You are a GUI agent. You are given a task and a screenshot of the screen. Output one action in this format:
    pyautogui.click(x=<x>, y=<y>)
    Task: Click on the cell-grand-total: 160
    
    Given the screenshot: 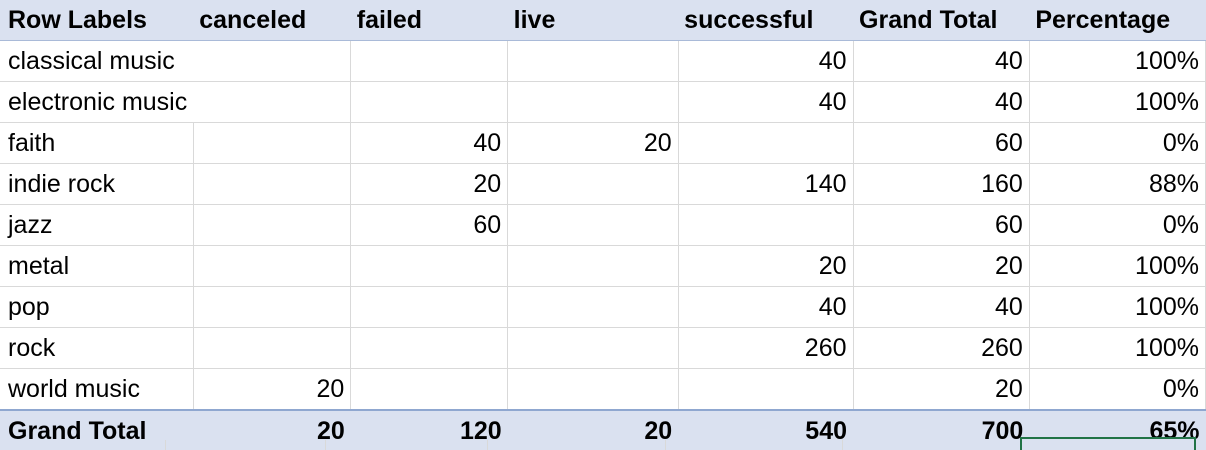 What is the action you would take?
    pyautogui.click(x=941, y=184)
    